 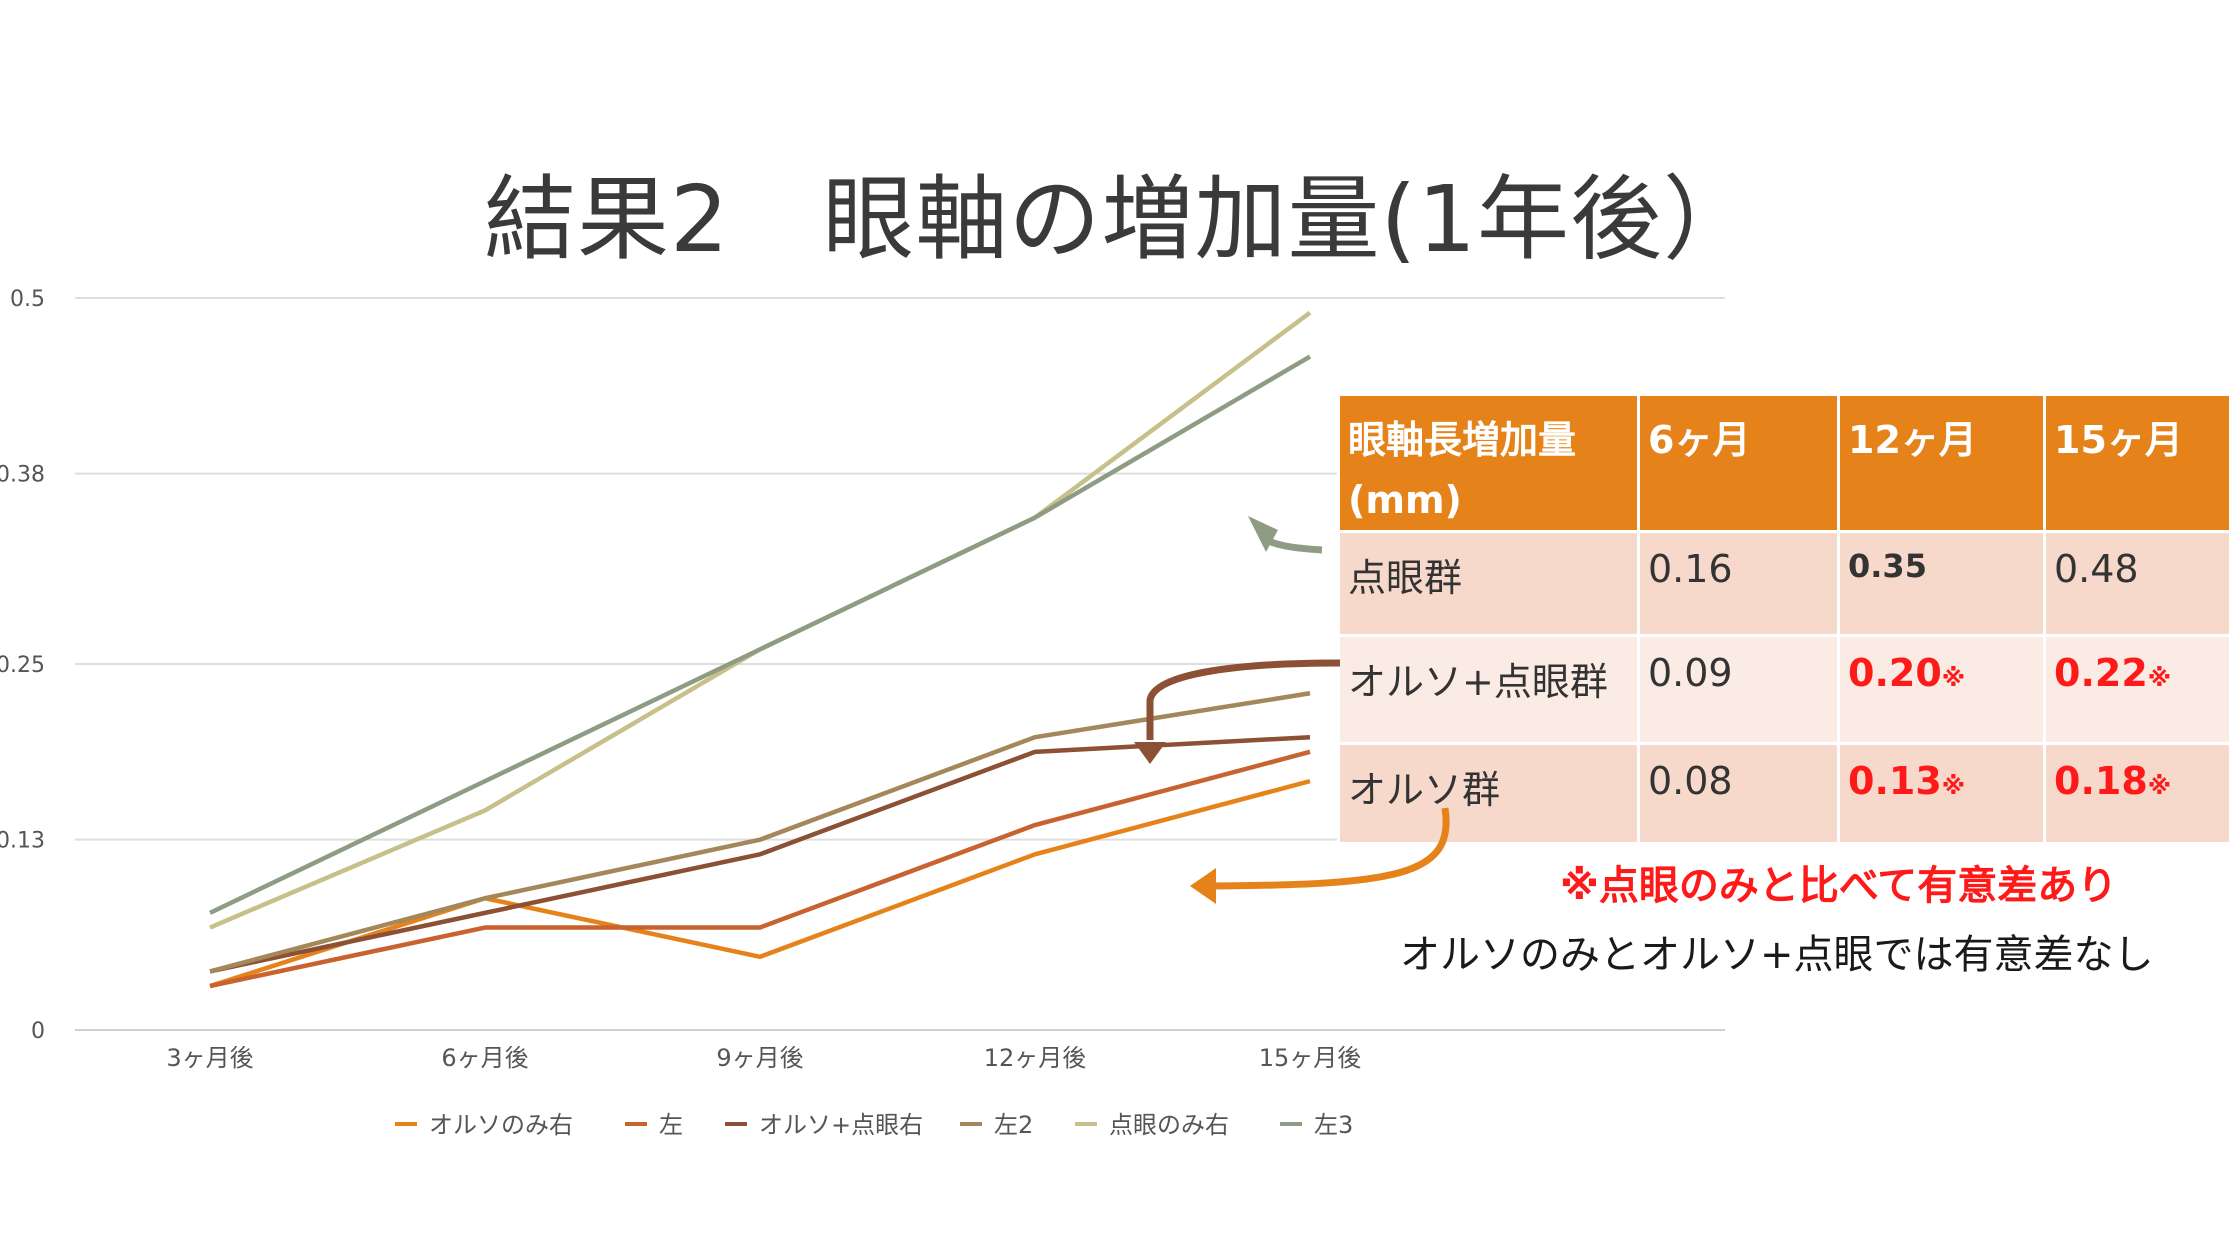 What do you see at coordinates (1839, 886) in the screenshot?
I see `significance-note: ※点眼のみと比べて有意差あり` at bounding box center [1839, 886].